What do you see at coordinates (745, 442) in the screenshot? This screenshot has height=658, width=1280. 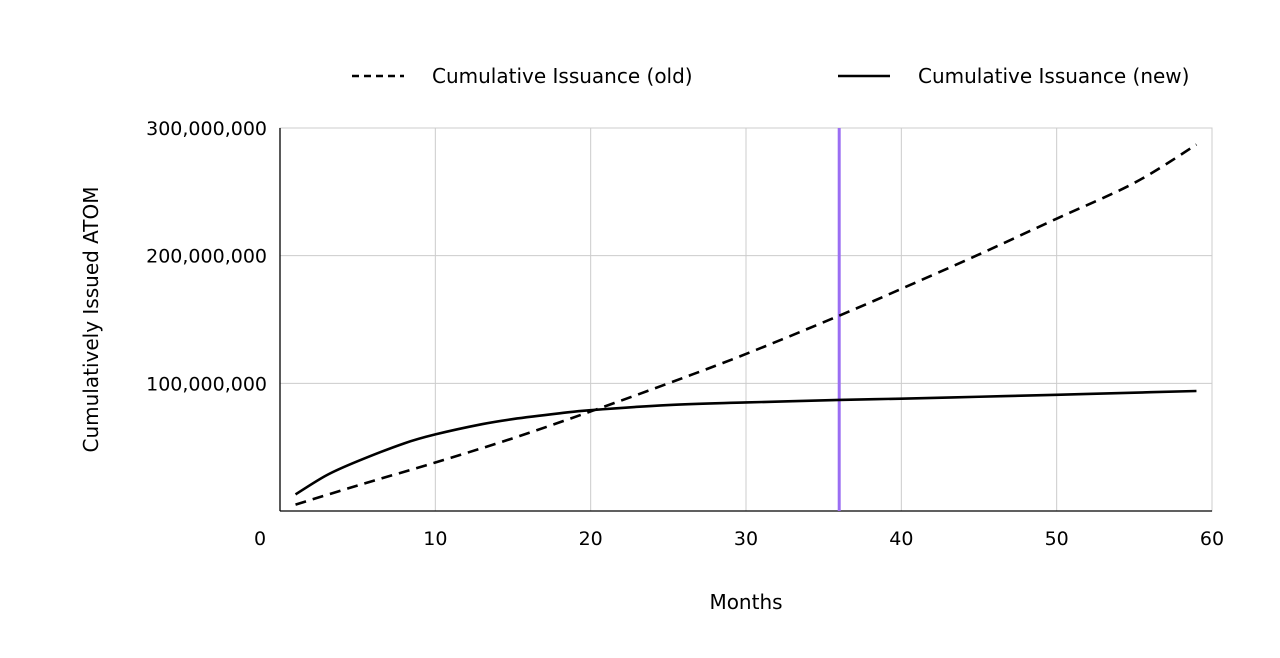 I see `series-line-new` at bounding box center [745, 442].